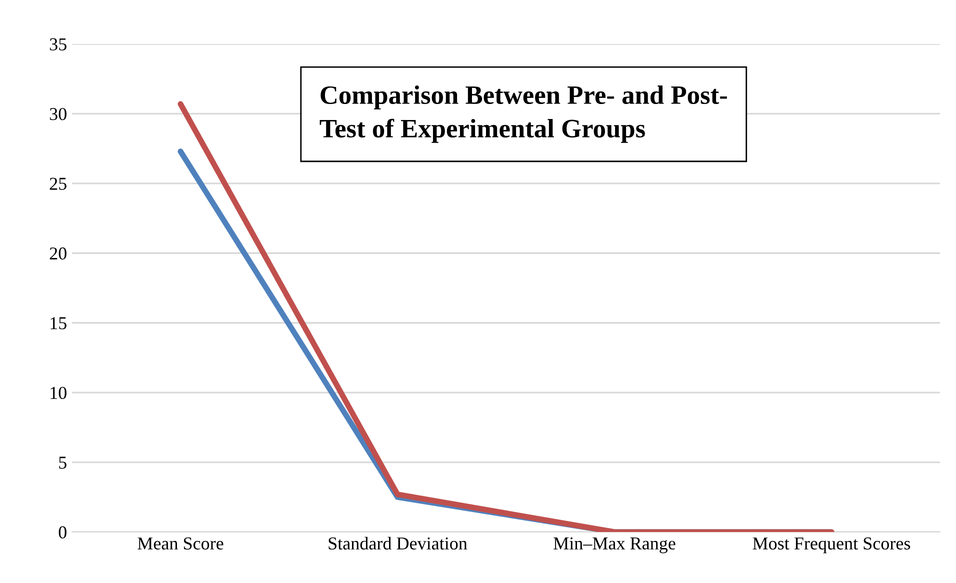 Image resolution: width=956 pixels, height=583 pixels. Describe the element at coordinates (62, 462) in the screenshot. I see `y-tick-label: 5` at that location.